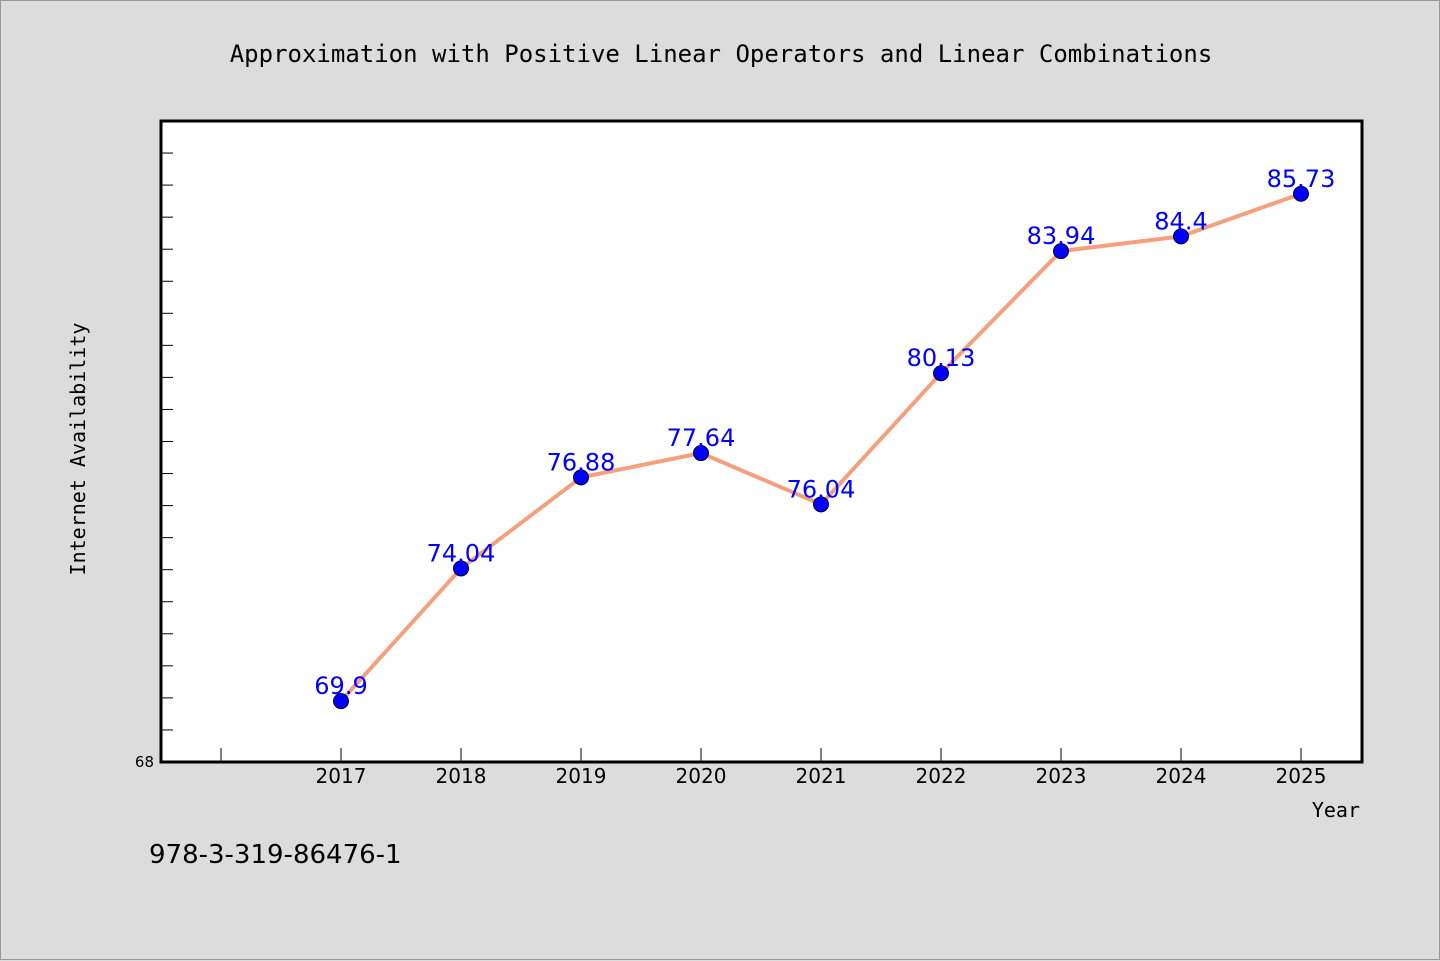  Describe the element at coordinates (461, 553) in the screenshot. I see `data-label: 74.04` at that location.